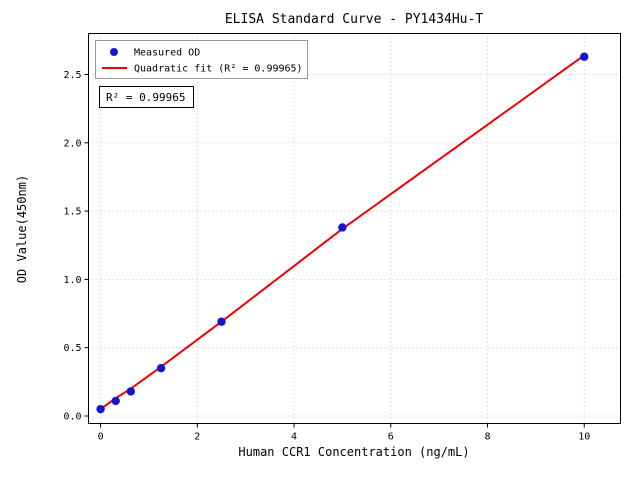  Describe the element at coordinates (72, 212) in the screenshot. I see `y-tick-label: 1.5` at that location.